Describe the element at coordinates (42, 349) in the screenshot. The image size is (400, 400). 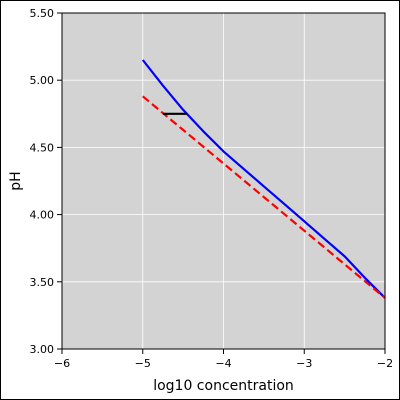
I see `y-tick-label-0: 3.00` at that location.